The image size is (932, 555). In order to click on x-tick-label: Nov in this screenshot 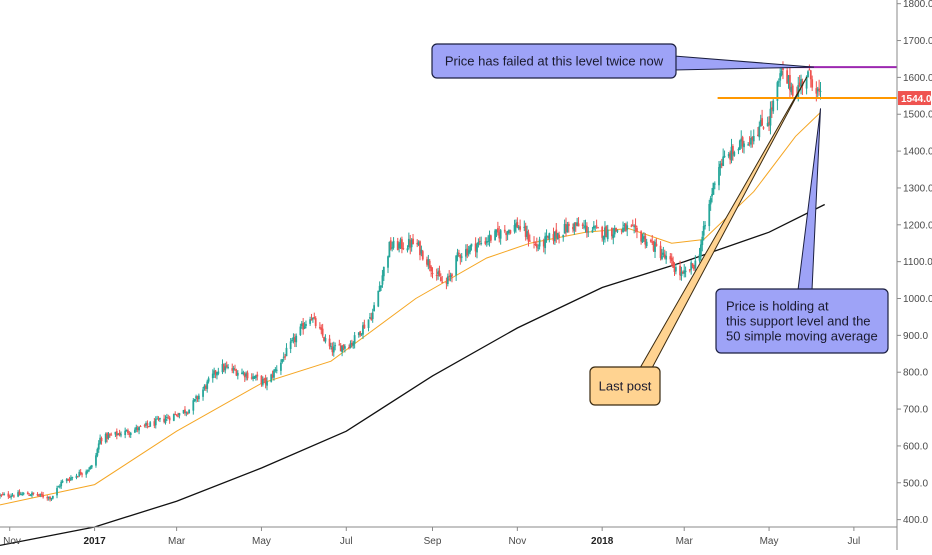, I will do `click(12, 541)`.